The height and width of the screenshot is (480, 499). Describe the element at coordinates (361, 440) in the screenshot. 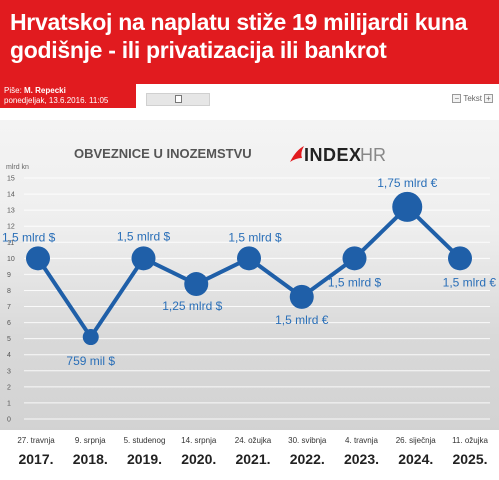

I see `x-date-label: 4. travnja` at that location.